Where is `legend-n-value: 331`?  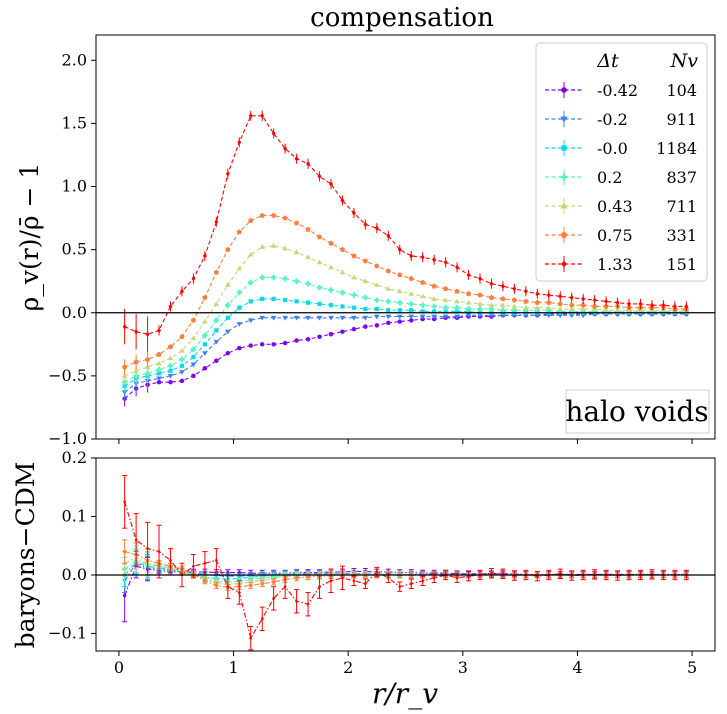 legend-n-value: 331 is located at coordinates (681, 235).